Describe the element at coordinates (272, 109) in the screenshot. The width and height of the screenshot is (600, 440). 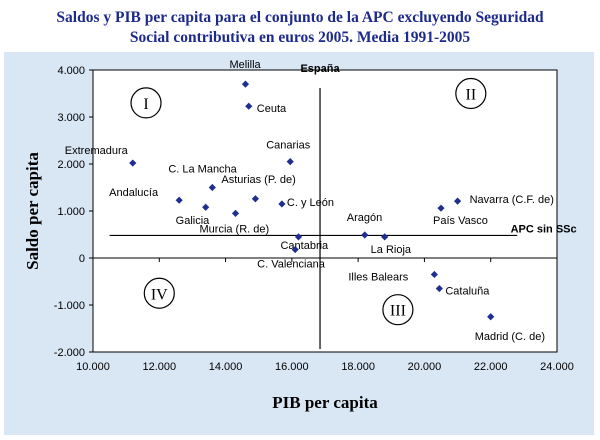
I see `data-point-label: Ceuta` at that location.